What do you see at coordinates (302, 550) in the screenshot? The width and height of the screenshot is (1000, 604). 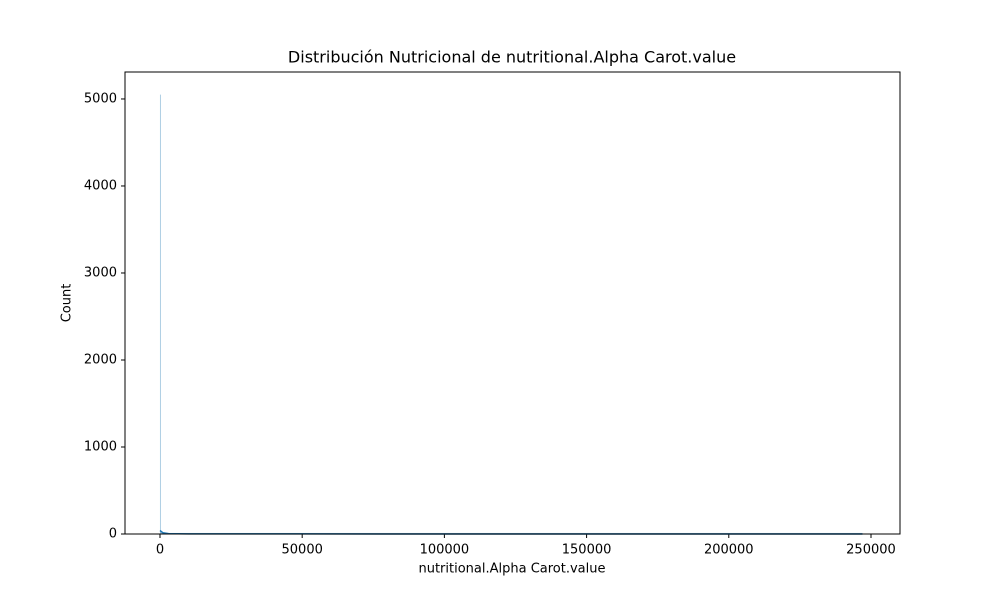 I see `x-tick-label: 50000` at bounding box center [302, 550].